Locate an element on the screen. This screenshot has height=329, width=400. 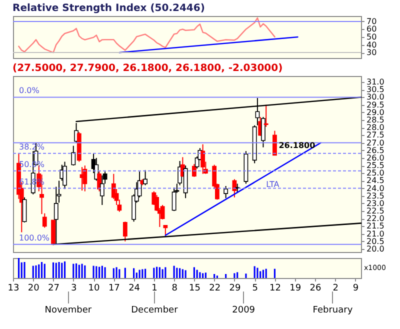
x-tick-label: 26 is located at coordinates (316, 289).